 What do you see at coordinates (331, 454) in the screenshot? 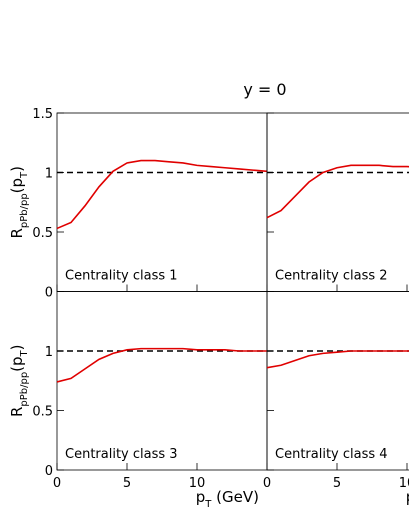
I see `annotation: Centrality class 4` at bounding box center [331, 454].